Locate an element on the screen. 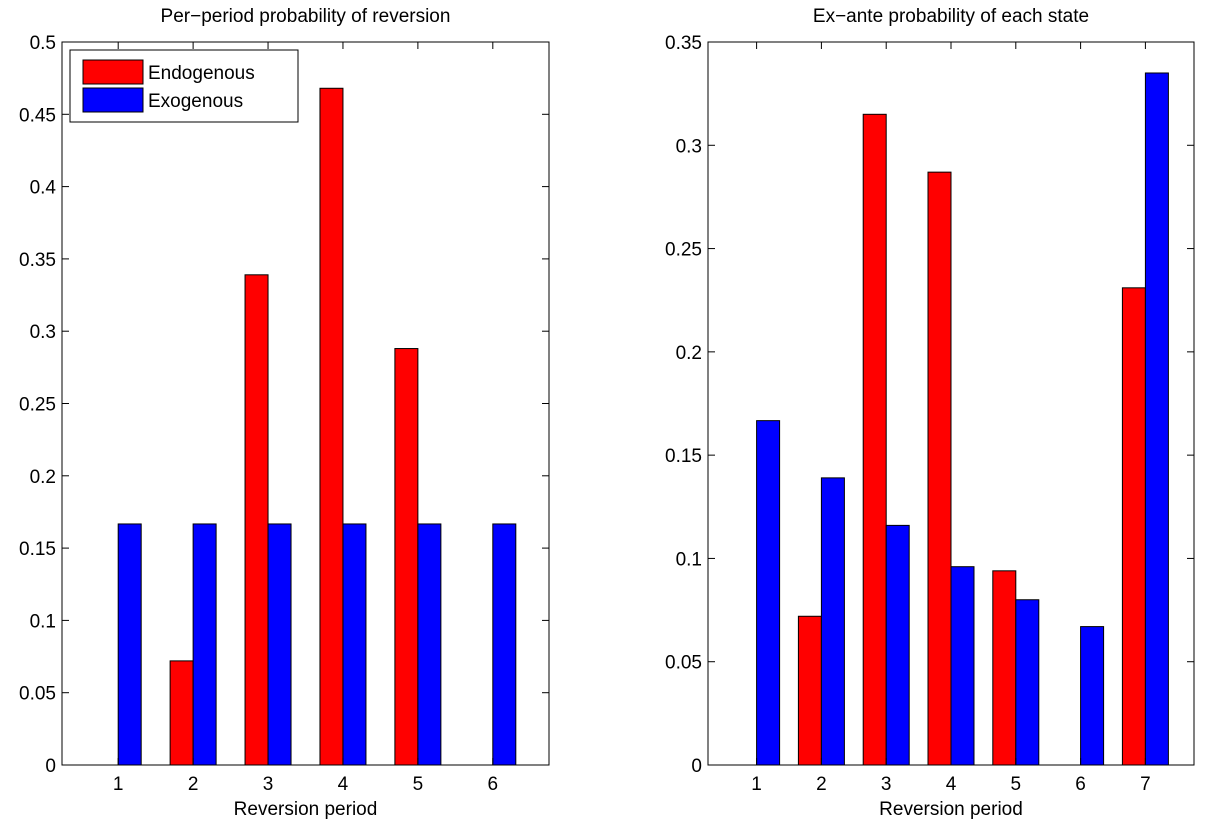 This screenshot has width=1205, height=825. chart-title: Per−period probability of reversion is located at coordinates (306, 16).